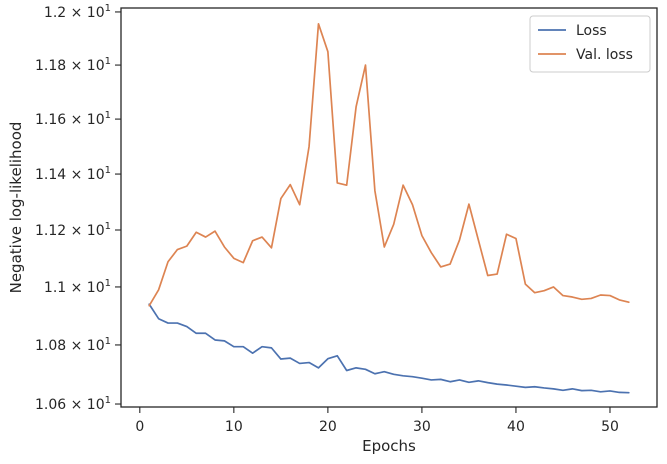 This screenshot has height=464, width=667. Describe the element at coordinates (234, 427) in the screenshot. I see `x-tick-label: 10` at that location.